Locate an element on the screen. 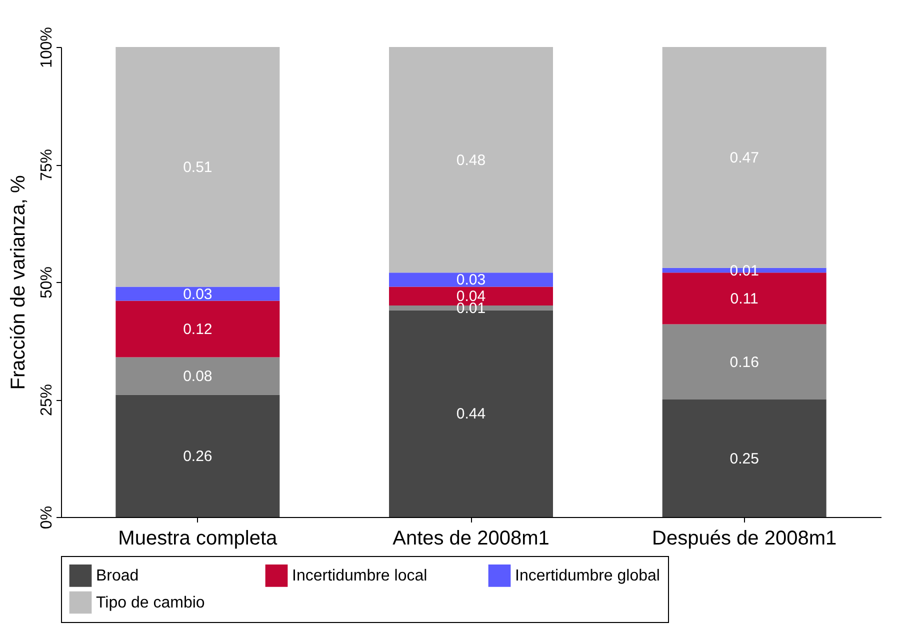 This screenshot has width=917, height=639. data-label: 0.12 is located at coordinates (197, 329).